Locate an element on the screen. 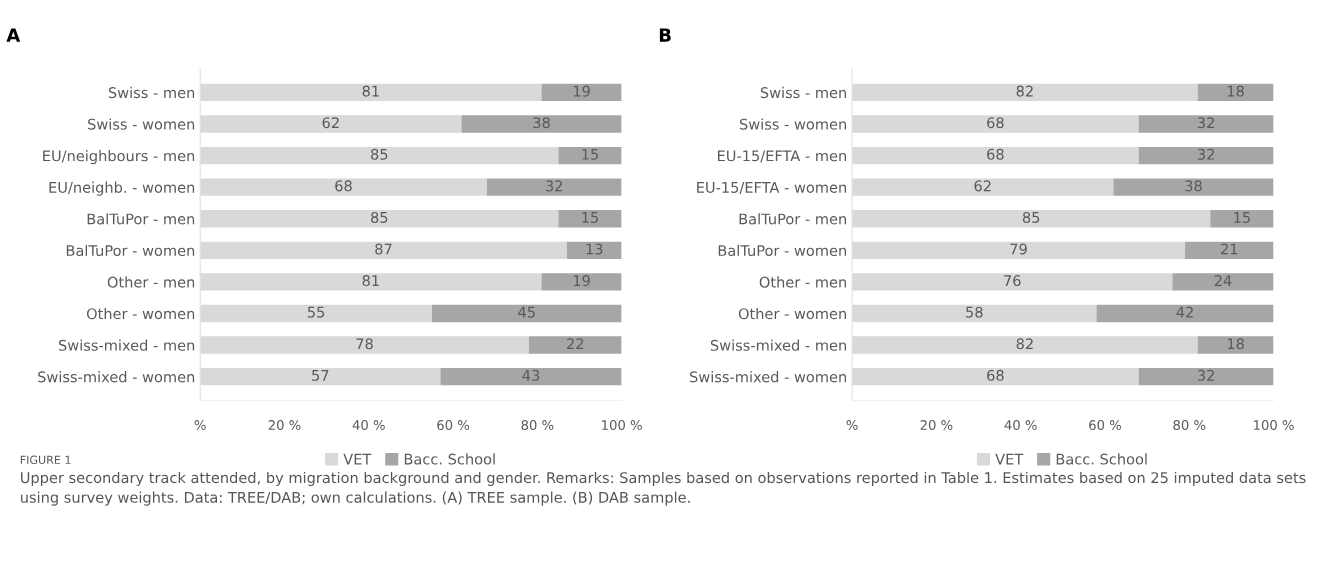  caption: FIGURE 1 is located at coordinates (45, 460).